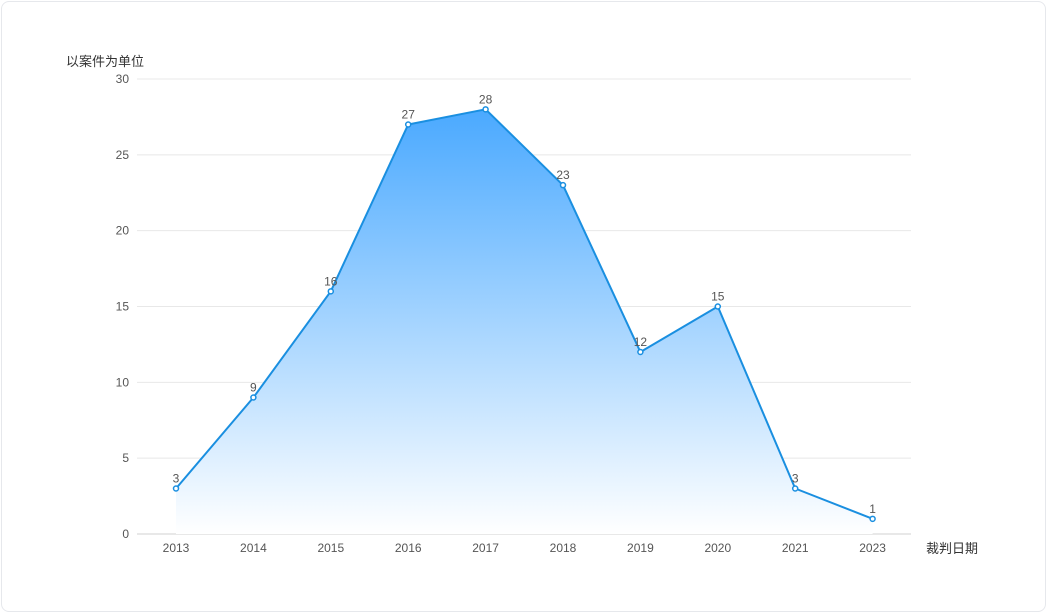  I want to click on data-label: 9, so click(253, 388).